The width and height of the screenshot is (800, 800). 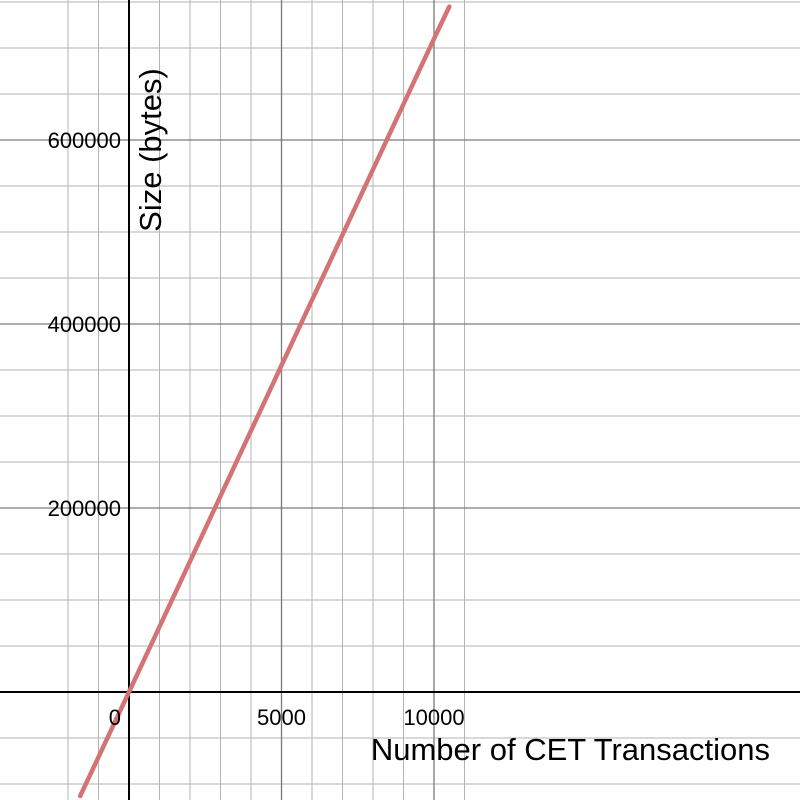 What do you see at coordinates (433, 717) in the screenshot?
I see `x-tick-label: 10000` at bounding box center [433, 717].